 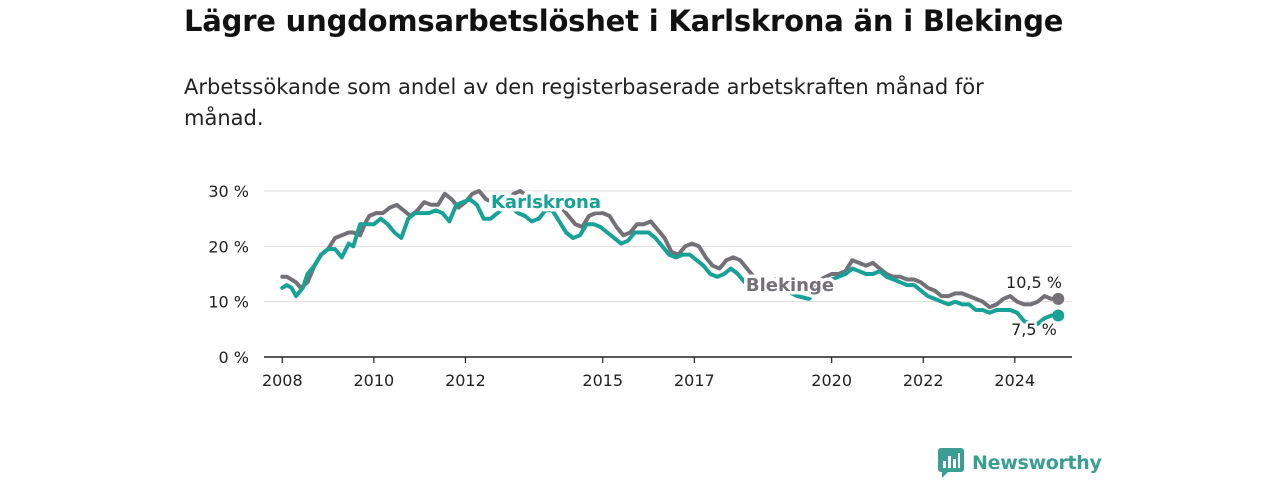 I want to click on x-tick-label: 2008, so click(x=282, y=380).